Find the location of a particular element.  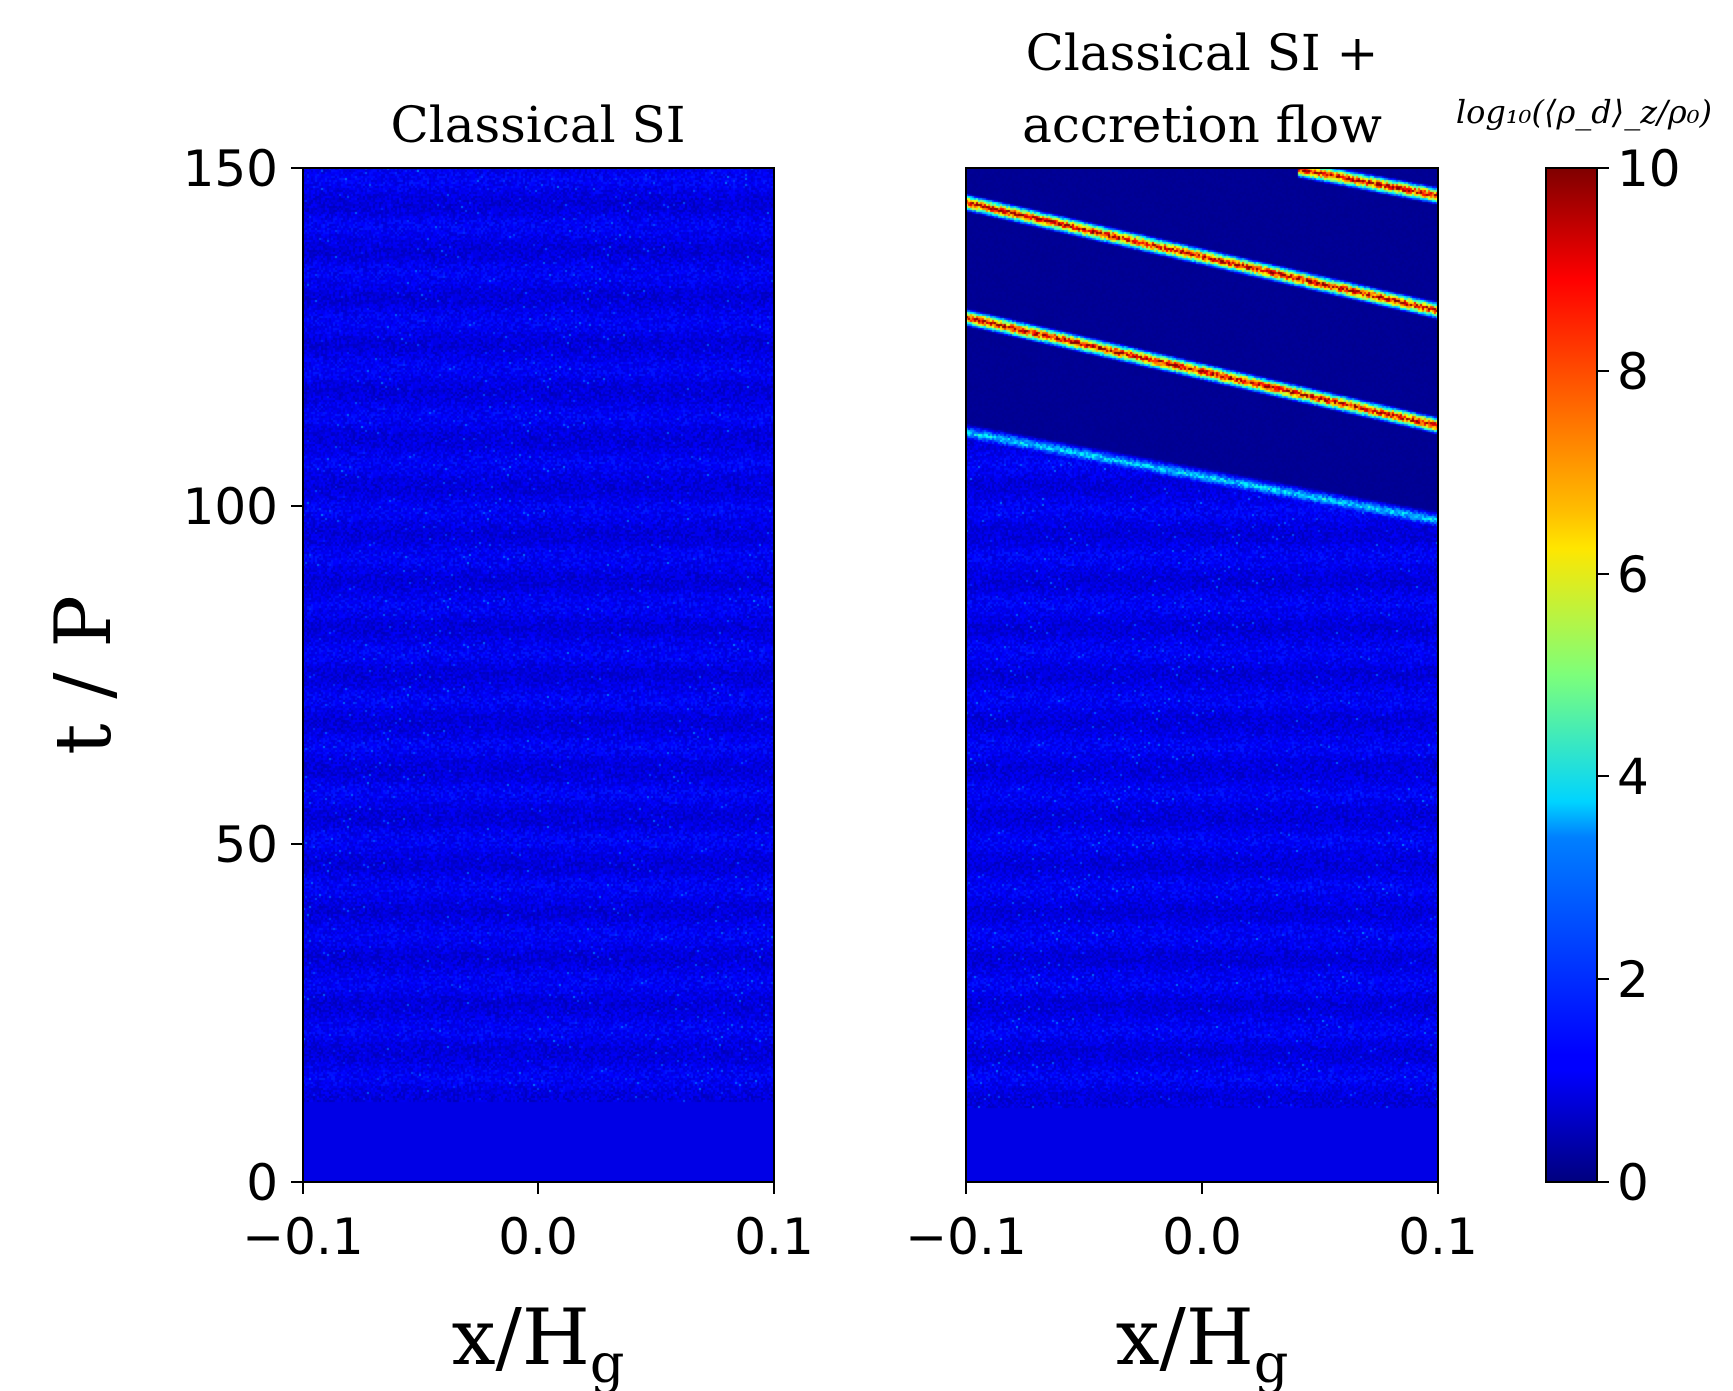

cb-tick-label-4: 4 is located at coordinates (1633, 777).